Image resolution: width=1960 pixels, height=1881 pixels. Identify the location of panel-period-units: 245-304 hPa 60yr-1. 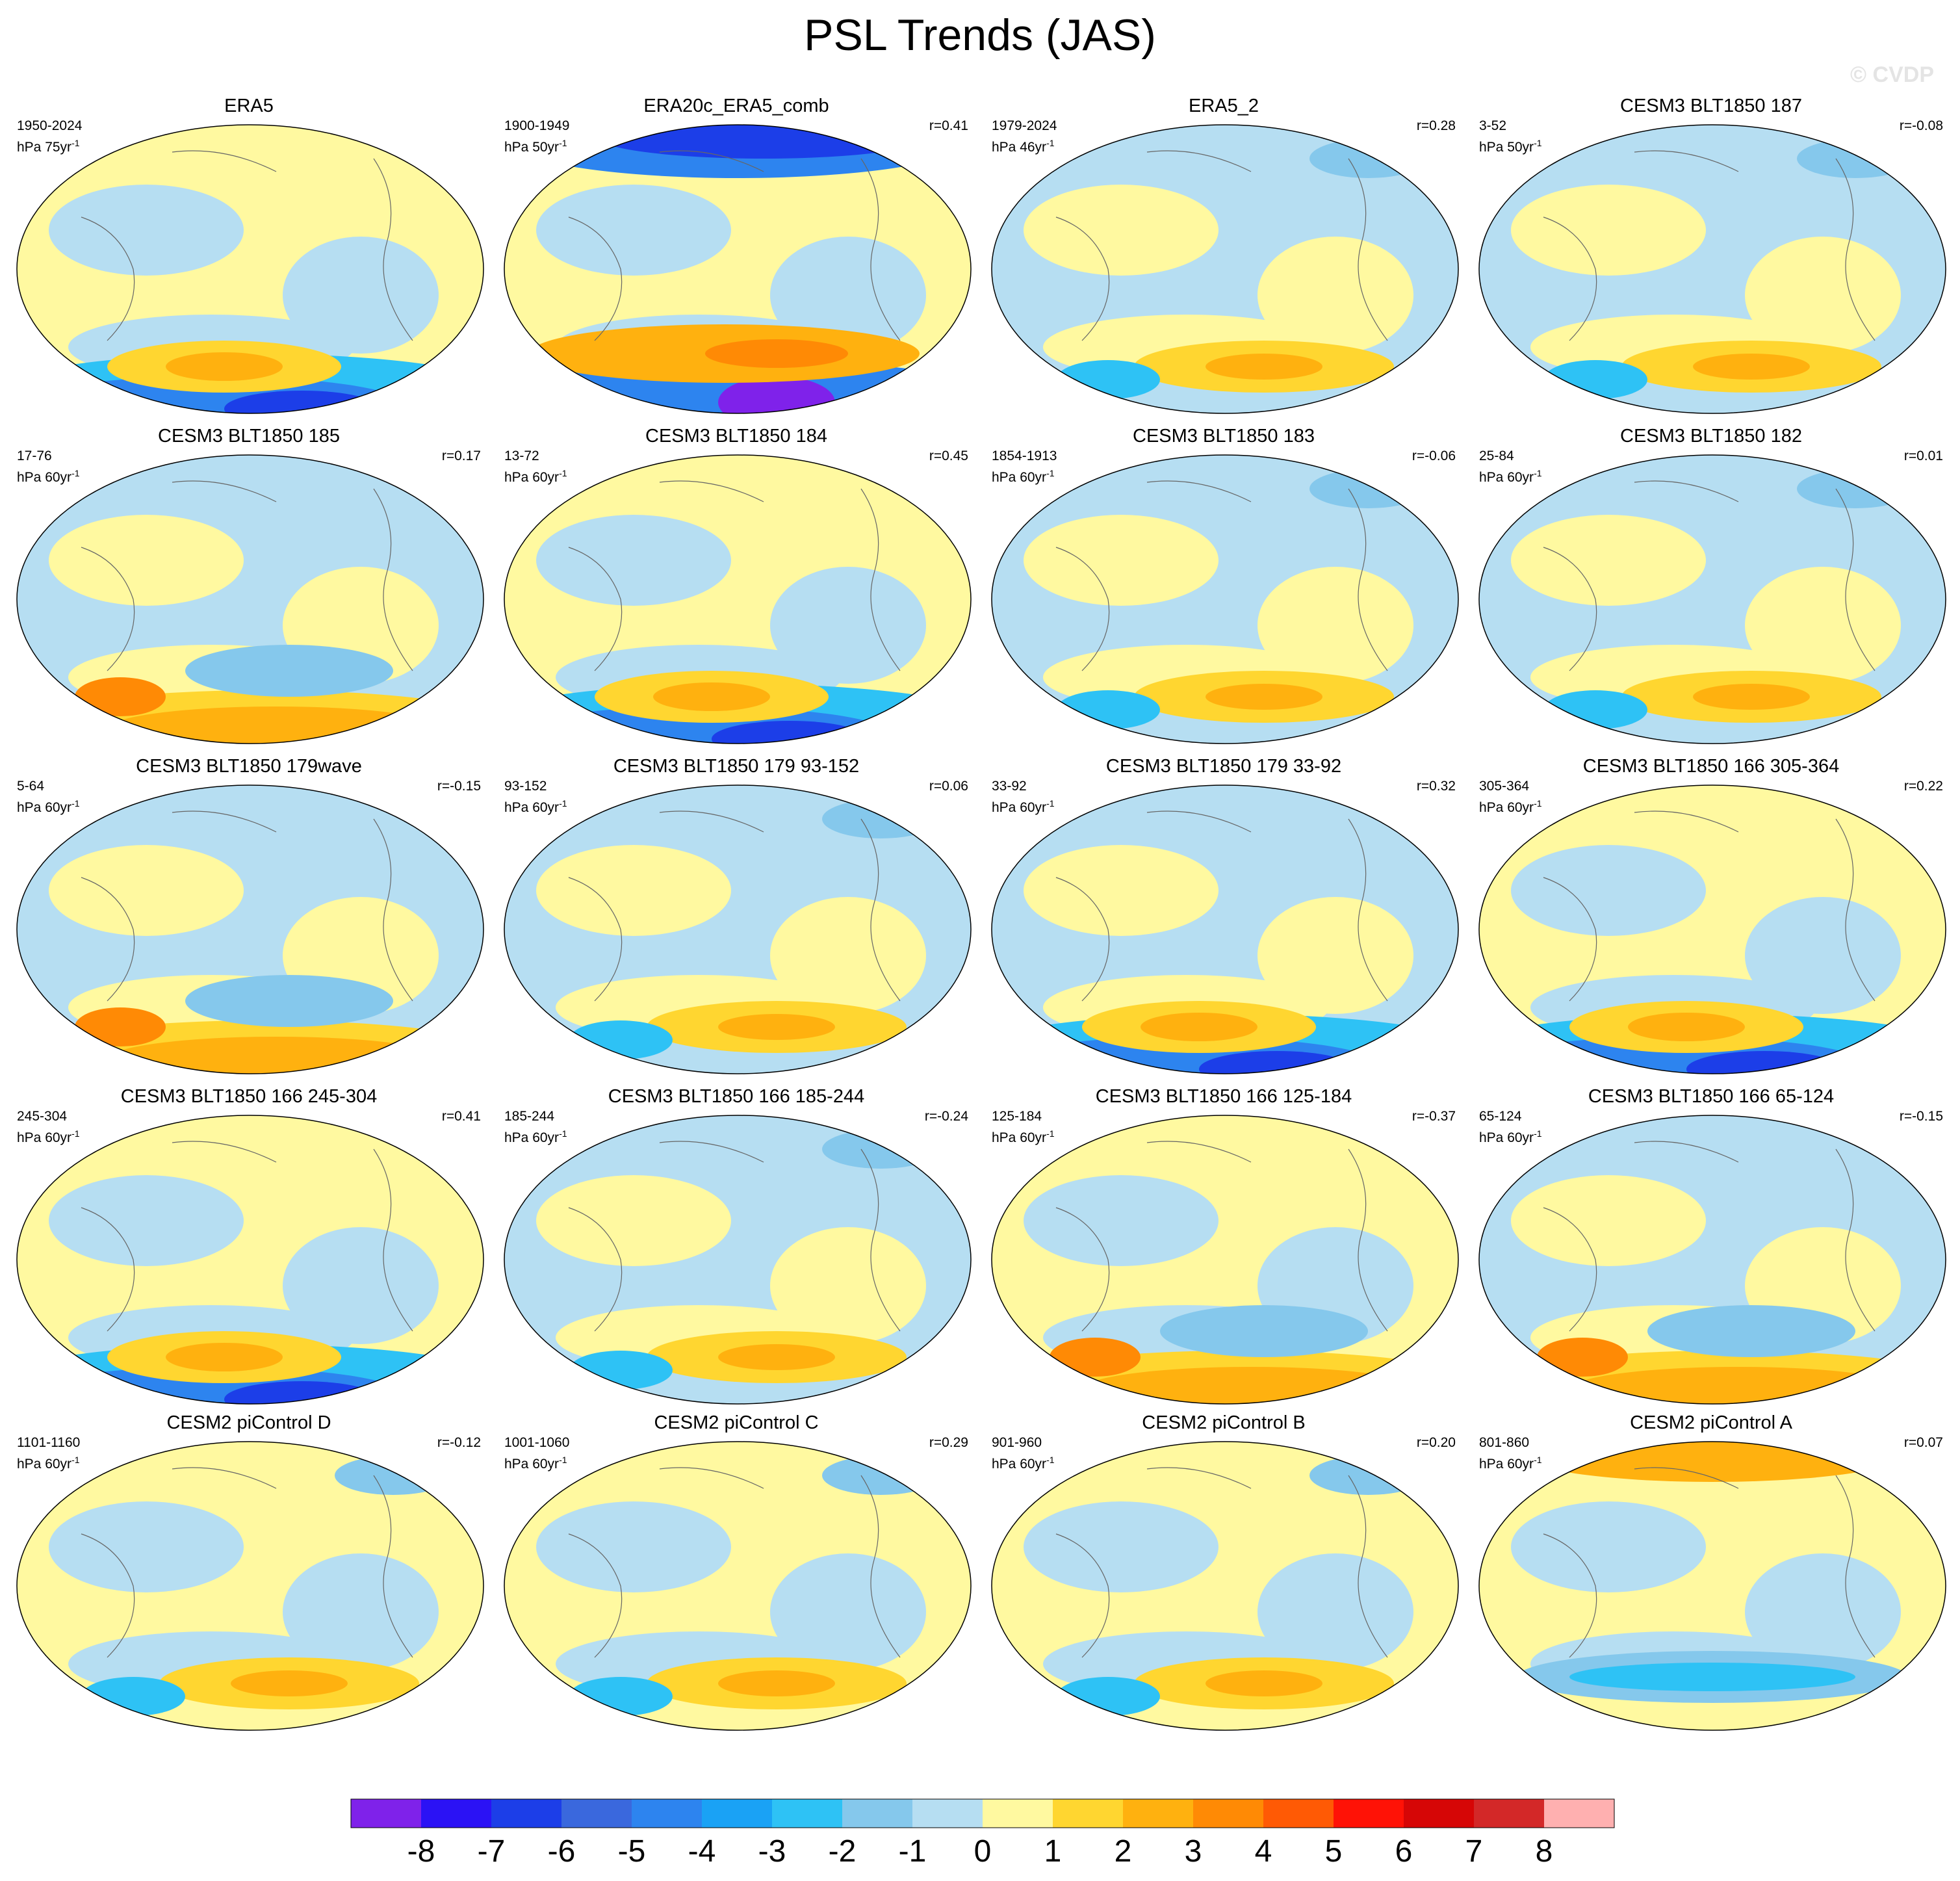
(48, 1127).